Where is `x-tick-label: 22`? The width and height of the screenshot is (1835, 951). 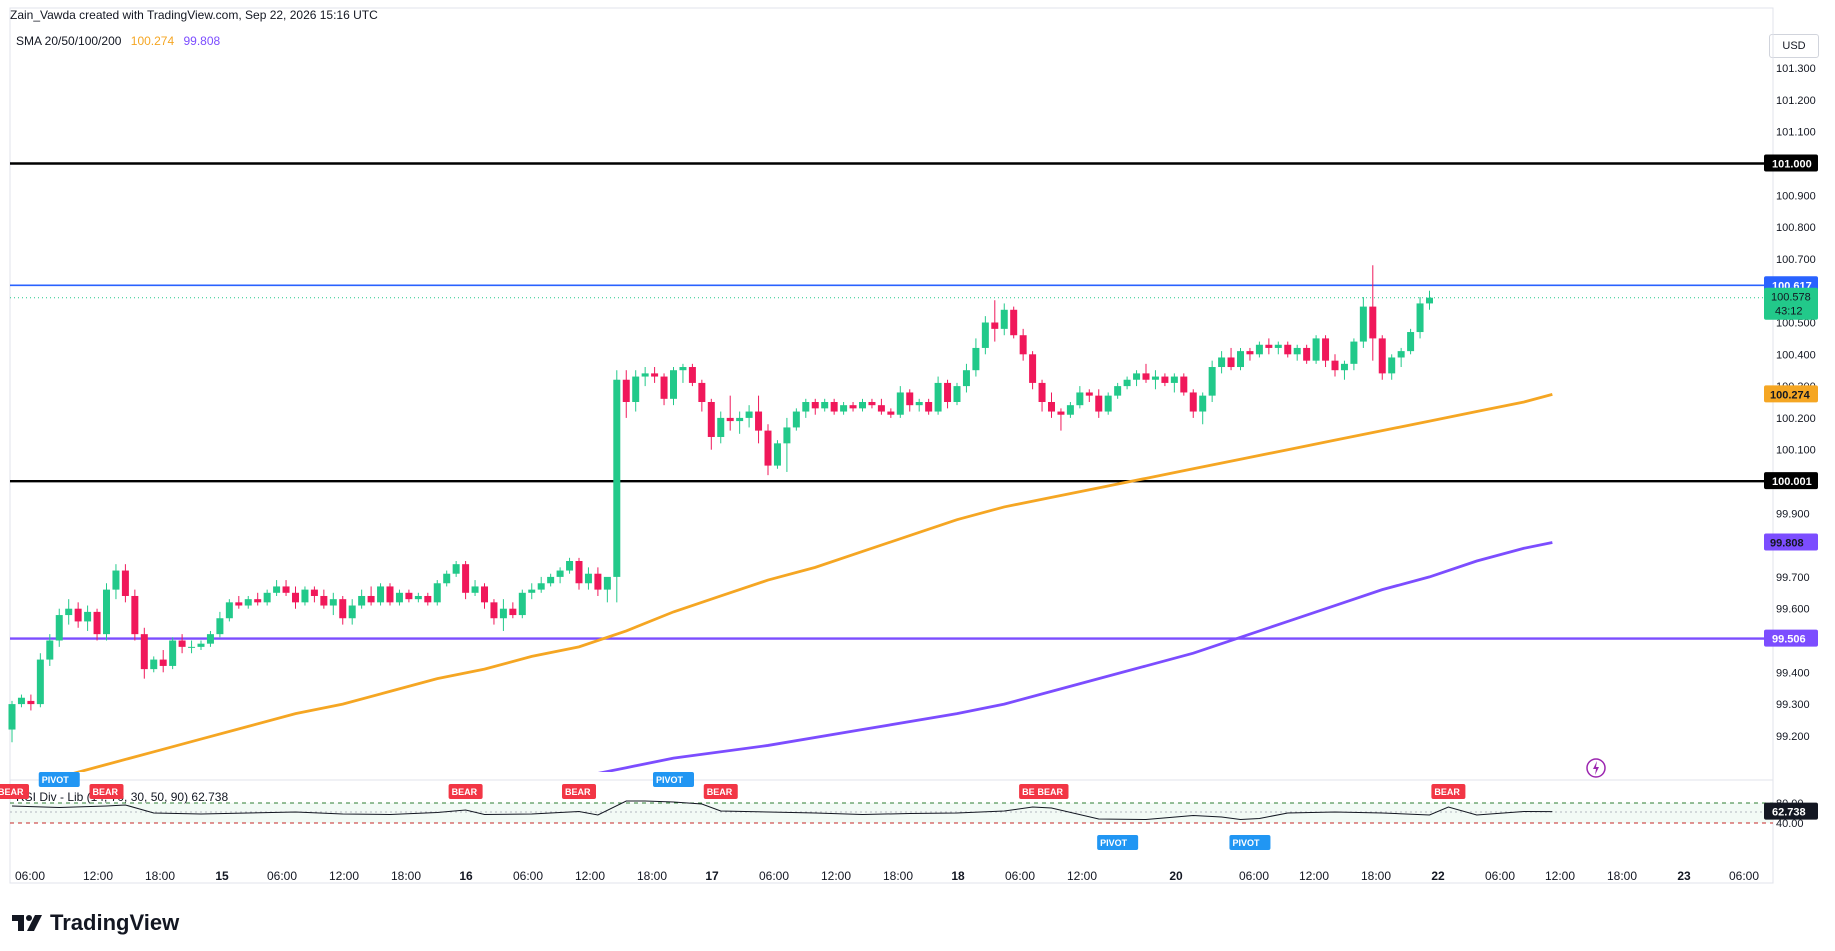 x-tick-label: 22 is located at coordinates (1438, 876).